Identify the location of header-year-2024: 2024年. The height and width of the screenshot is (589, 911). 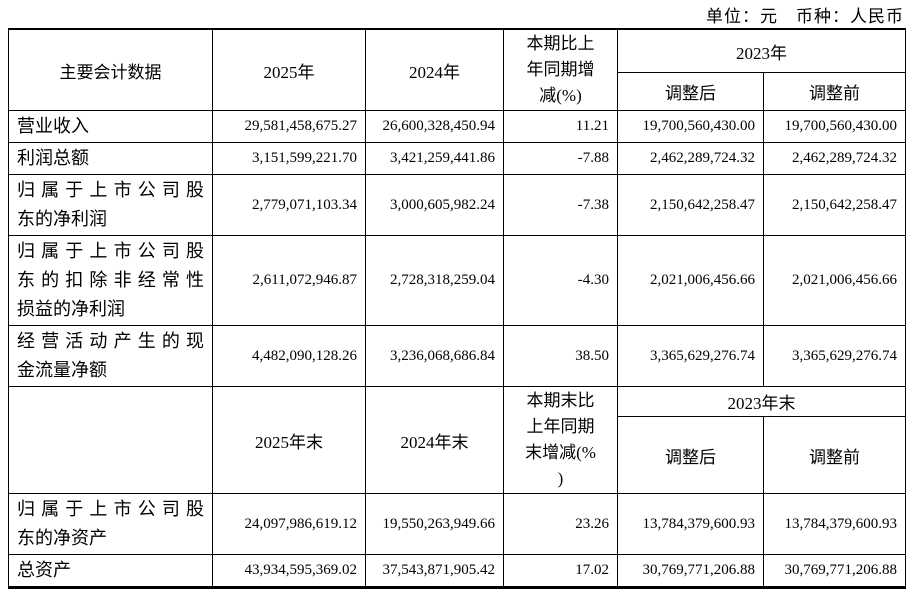
(434, 69).